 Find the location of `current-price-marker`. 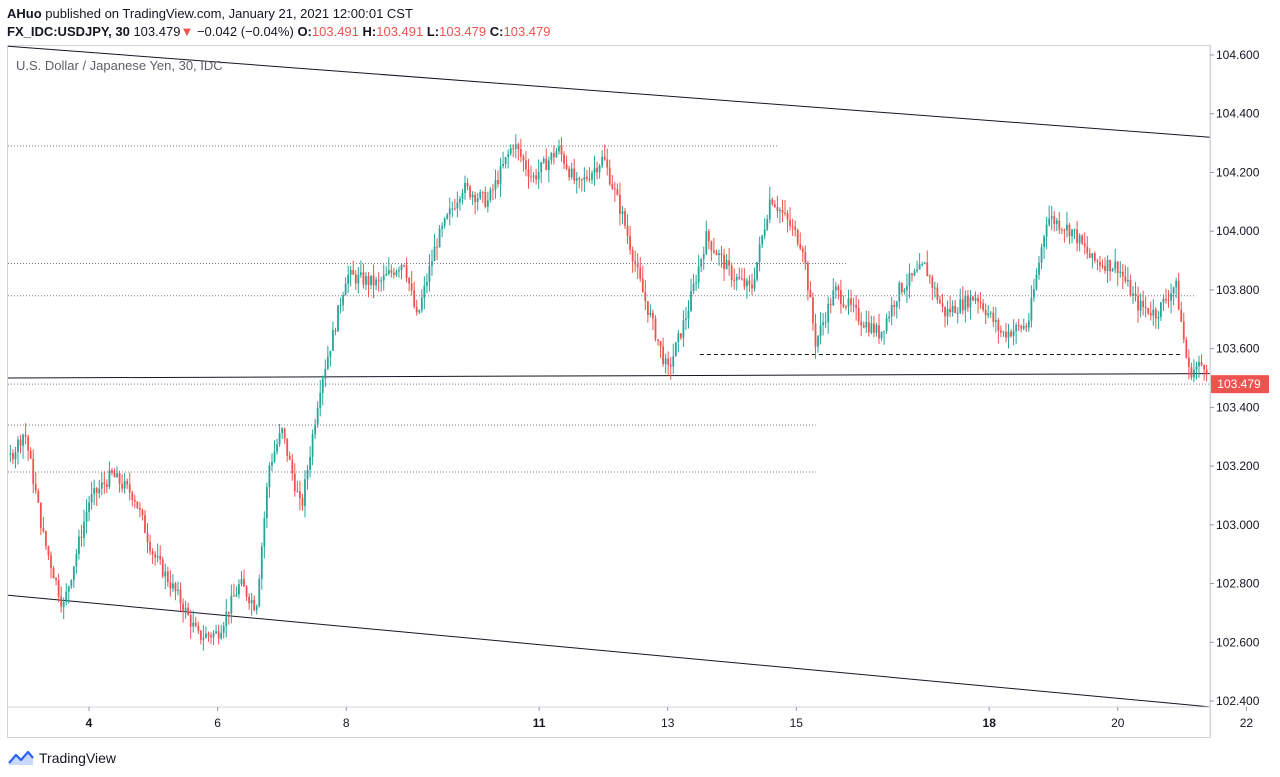

current-price-marker is located at coordinates (1240, 384).